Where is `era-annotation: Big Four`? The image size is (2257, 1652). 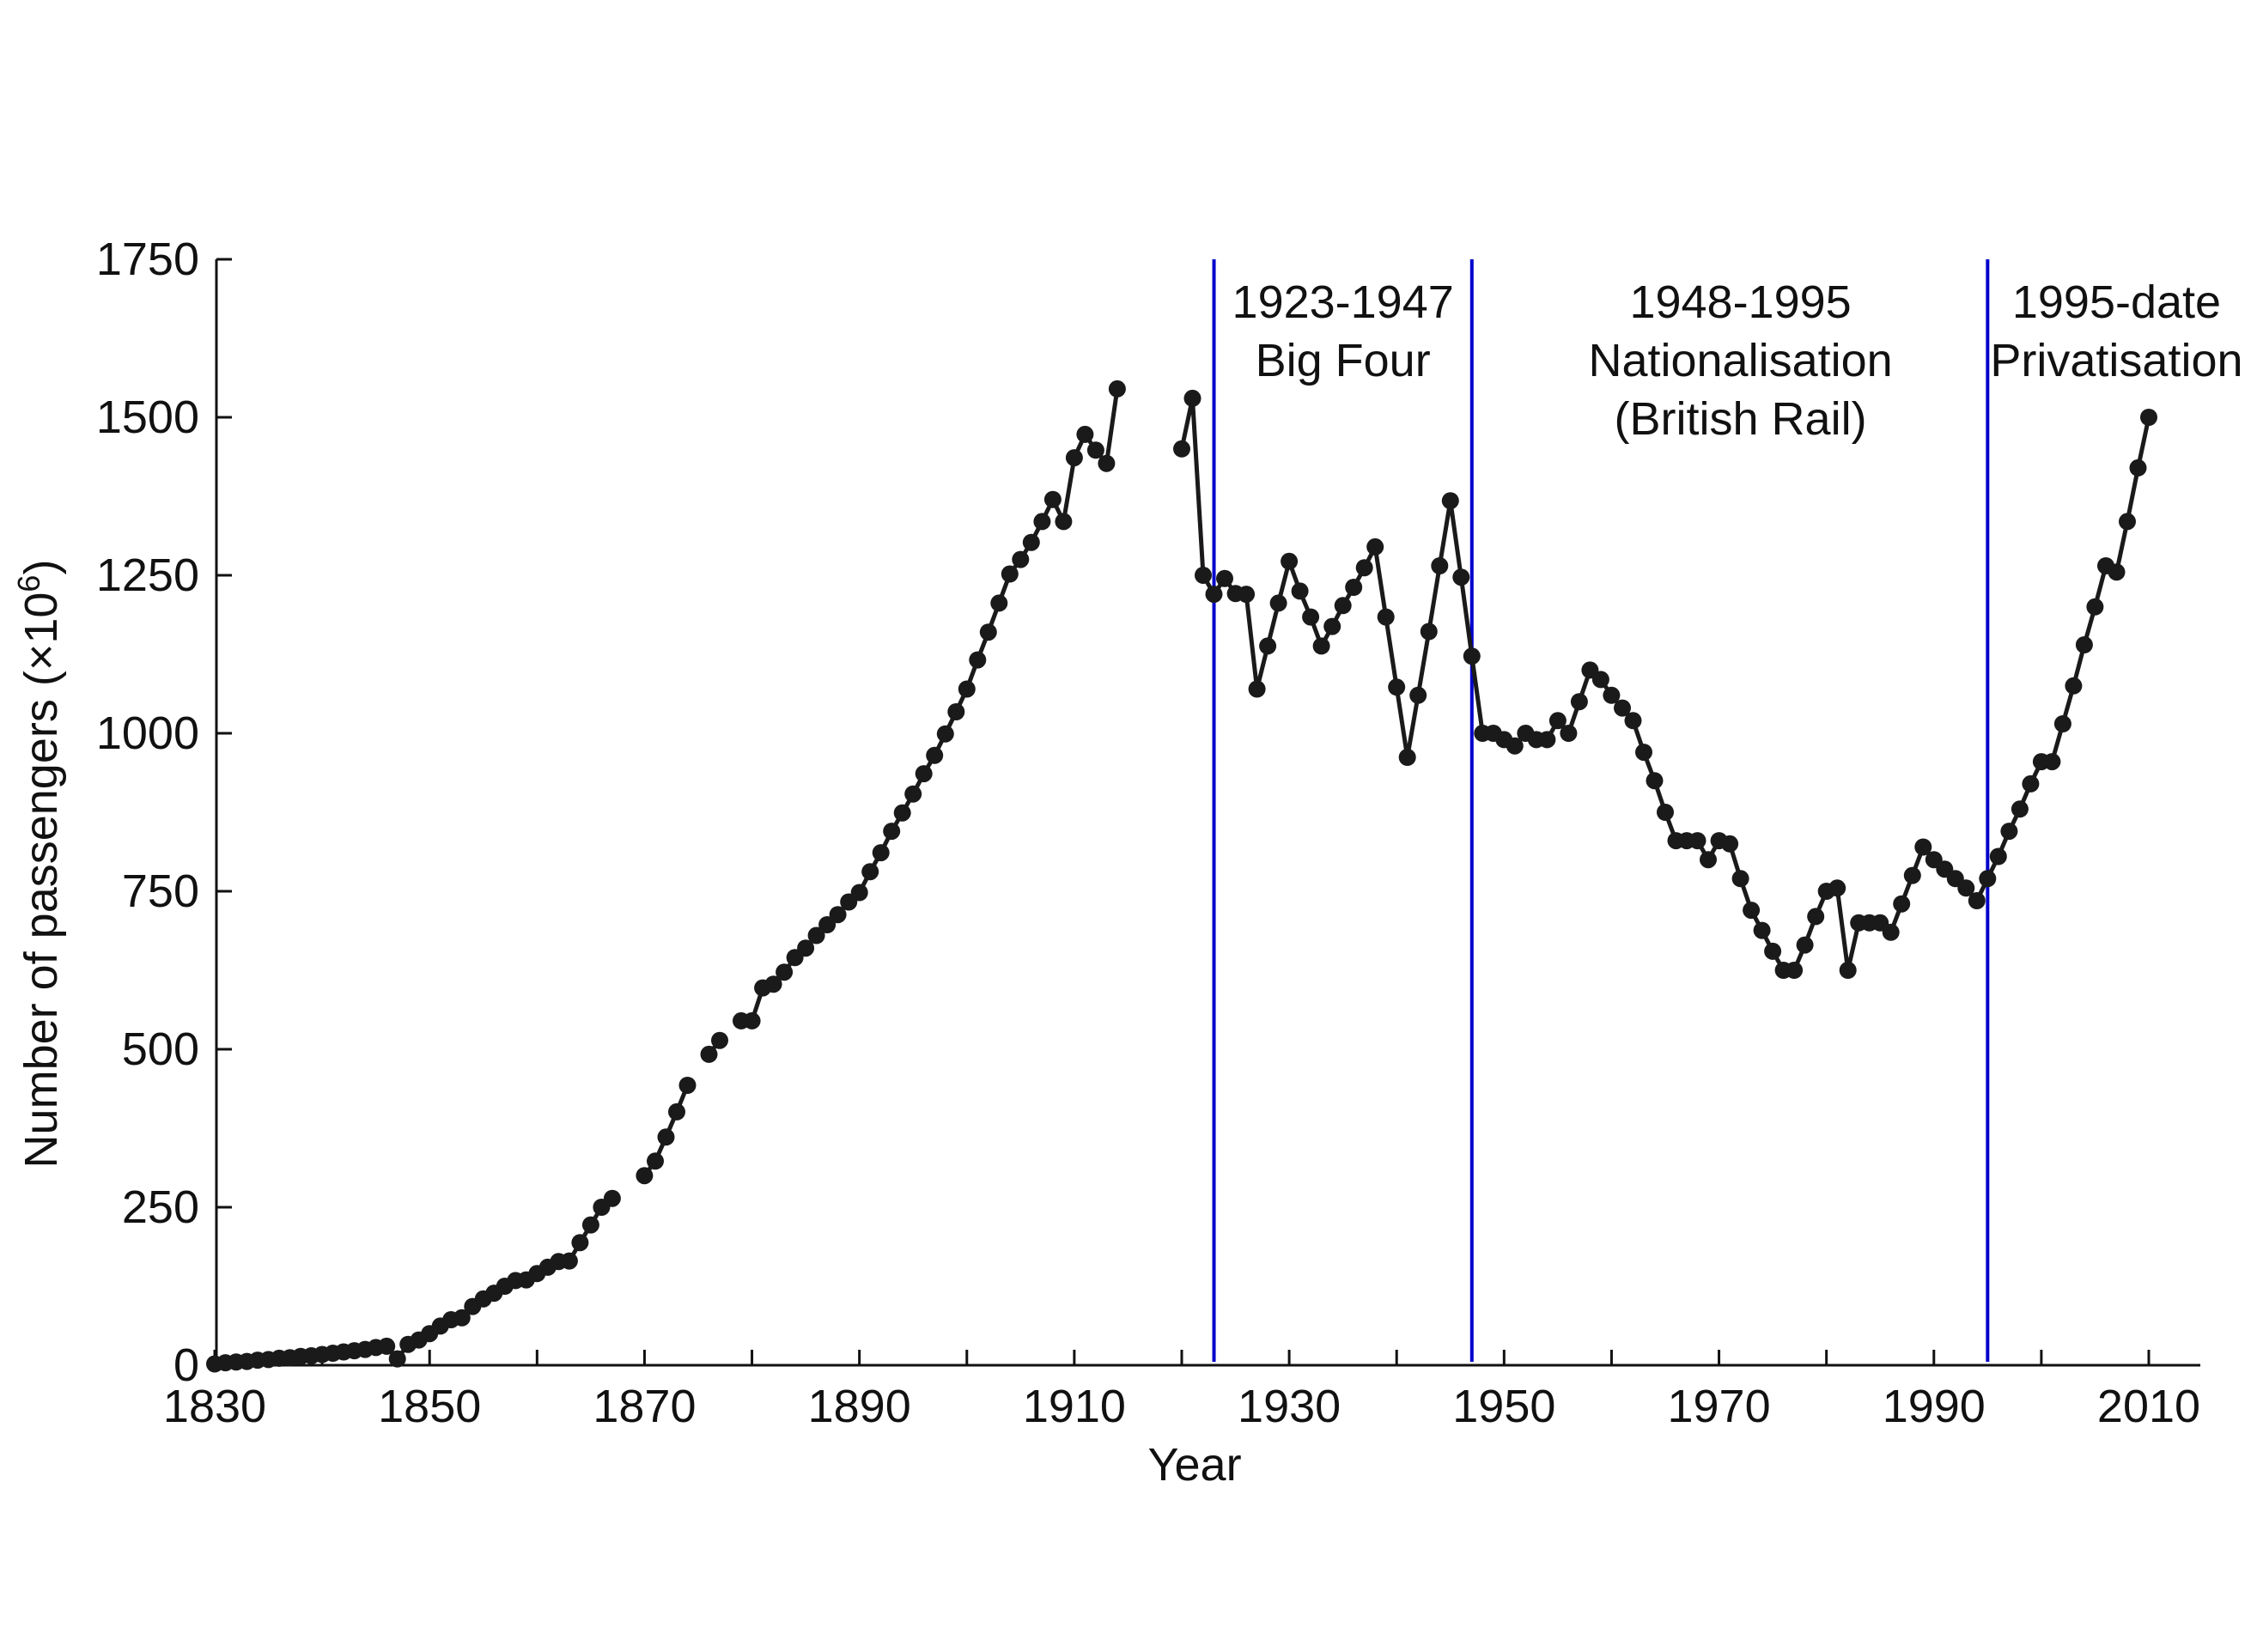 era-annotation: Big Four is located at coordinates (1344, 360).